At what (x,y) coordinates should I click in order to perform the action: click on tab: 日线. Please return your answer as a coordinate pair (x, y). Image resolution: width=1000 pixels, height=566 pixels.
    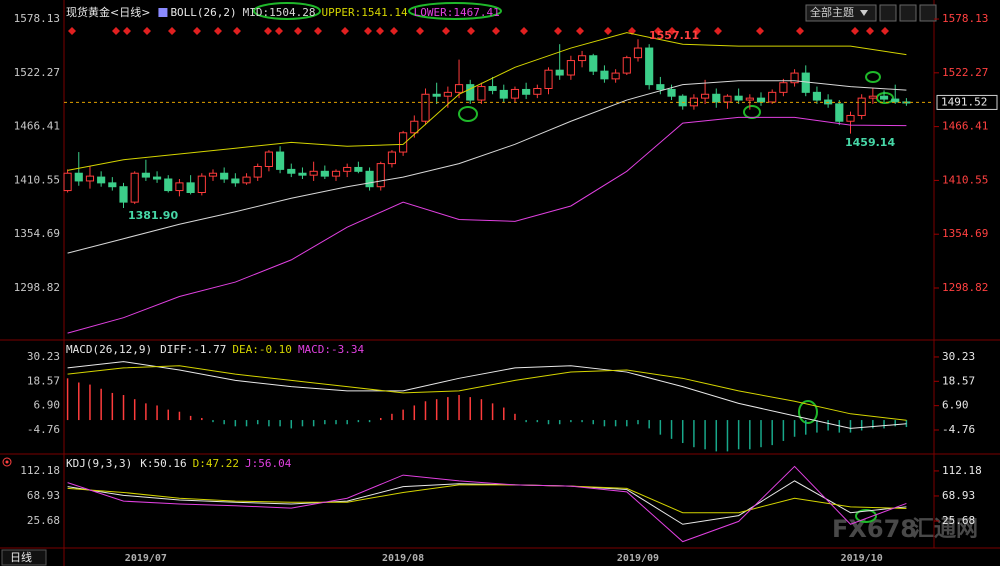
    Looking at the image, I should click on (24, 557).